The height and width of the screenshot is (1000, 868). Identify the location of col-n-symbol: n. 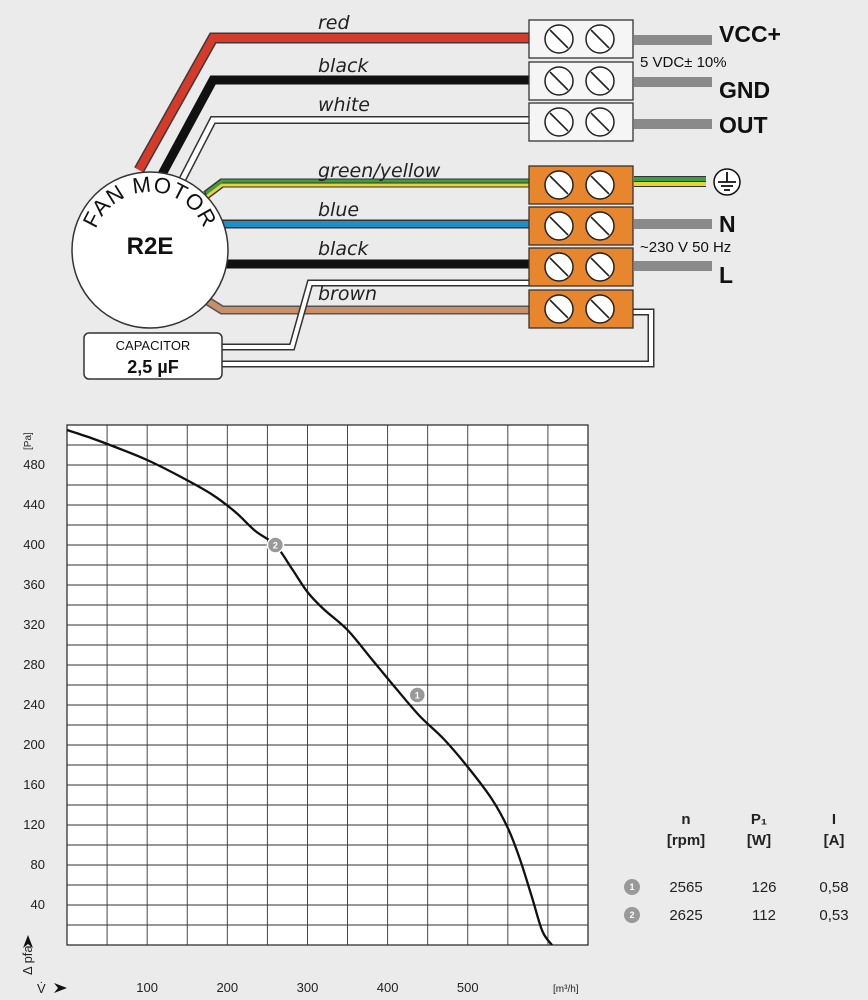
(685, 819).